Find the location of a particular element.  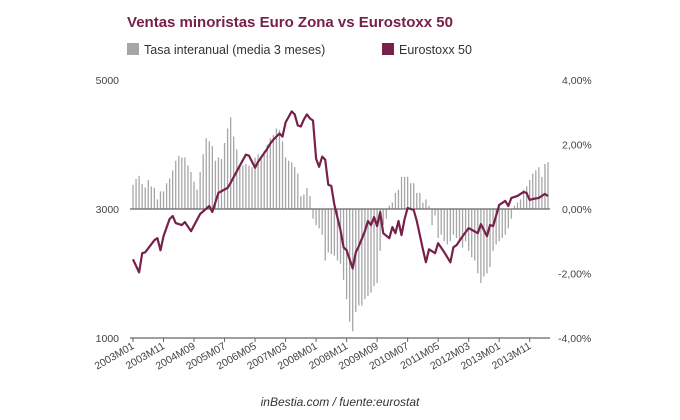

left-tick-label: 3000 is located at coordinates (108, 210).